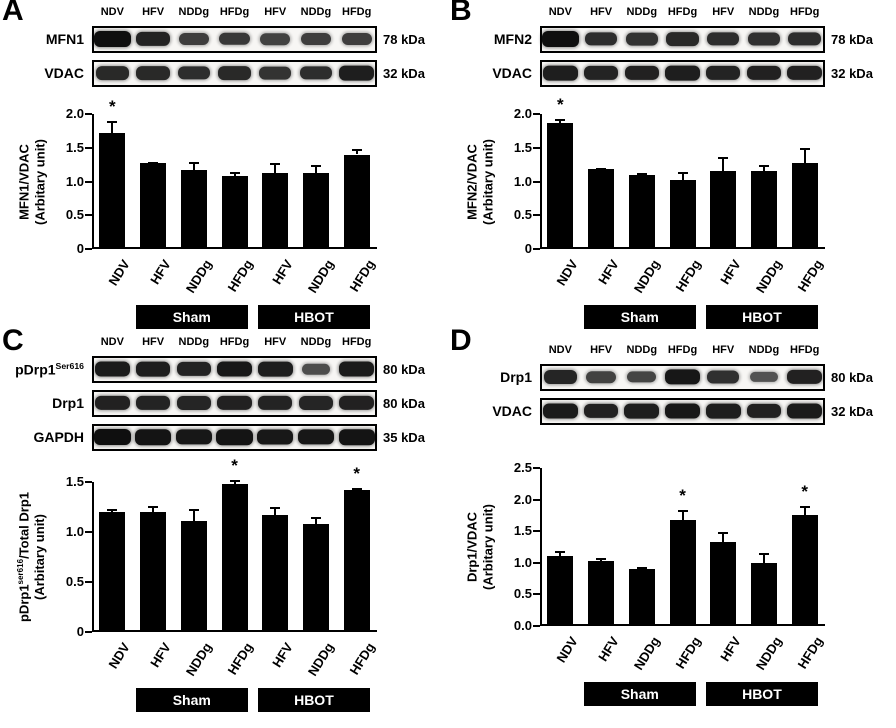 Image resolution: width=896 pixels, height=728 pixels. I want to click on protein-label: Drp1, so click(46, 403).